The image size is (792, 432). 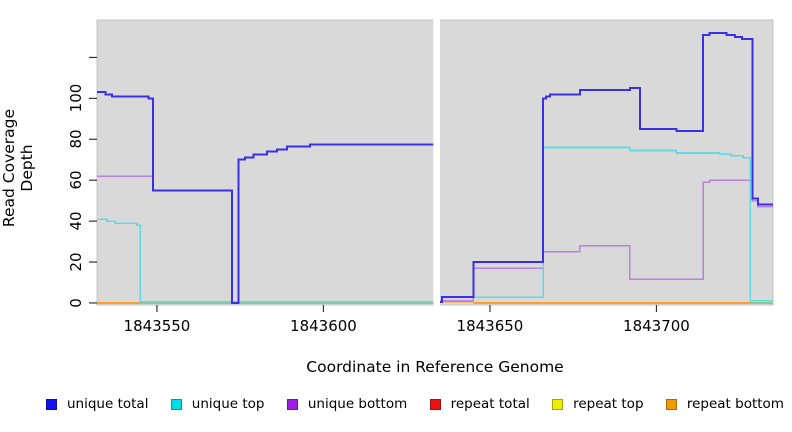 What do you see at coordinates (18, 168) in the screenshot?
I see `y-axis-title: Read Coverage Depth` at bounding box center [18, 168].